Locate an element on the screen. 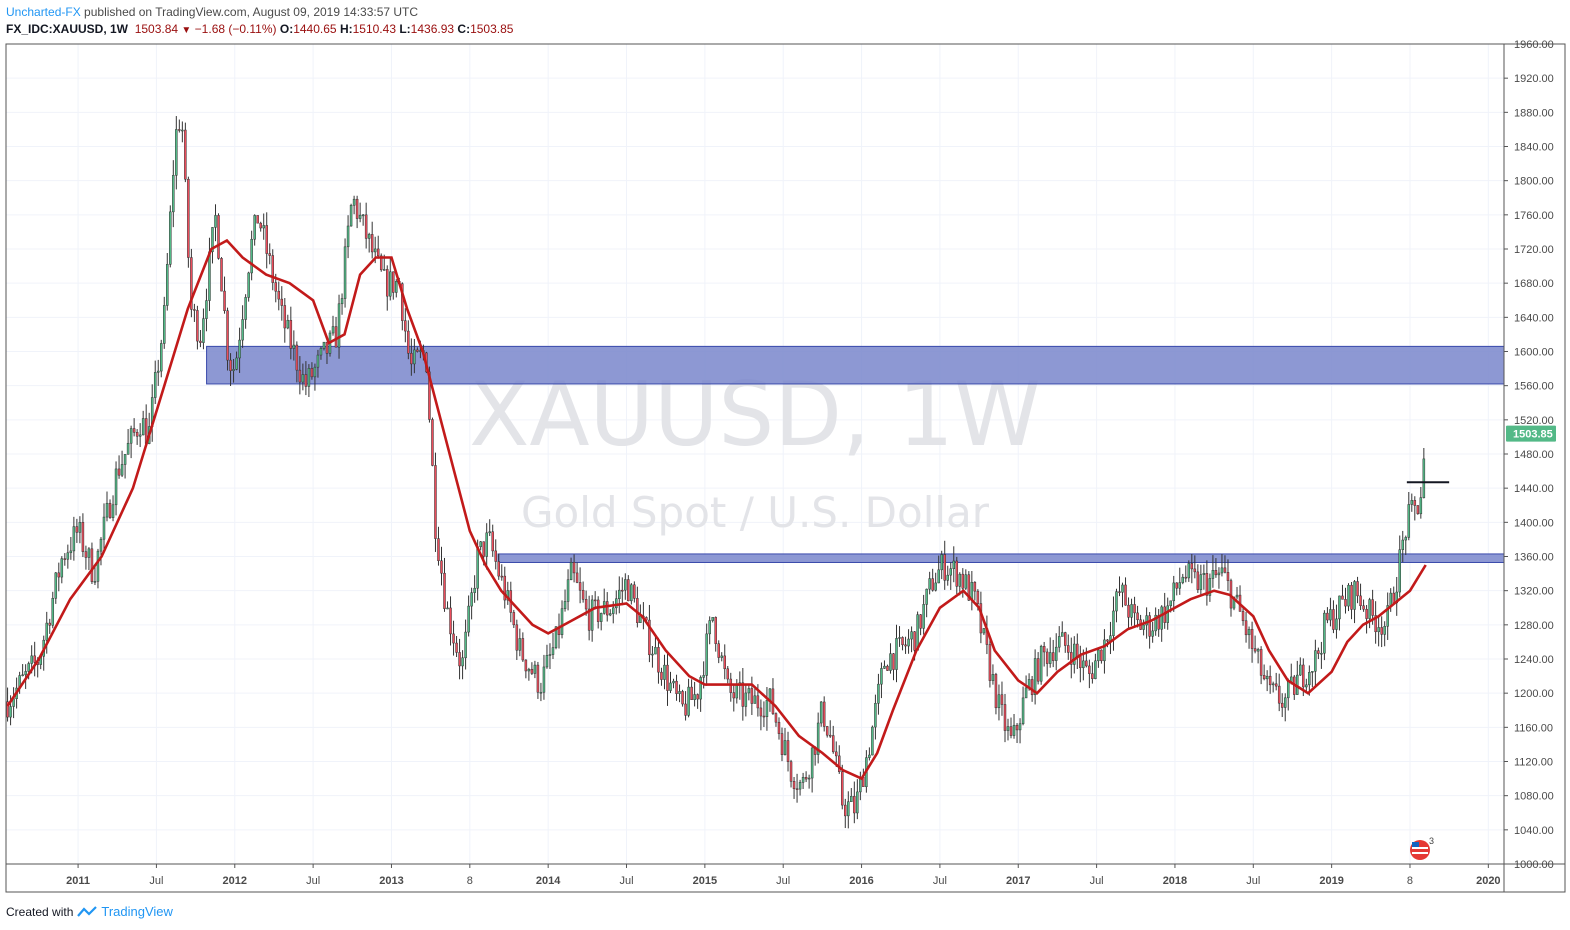 Image resolution: width=1570 pixels, height=930 pixels. x-tick-label: 2015 is located at coordinates (705, 881).